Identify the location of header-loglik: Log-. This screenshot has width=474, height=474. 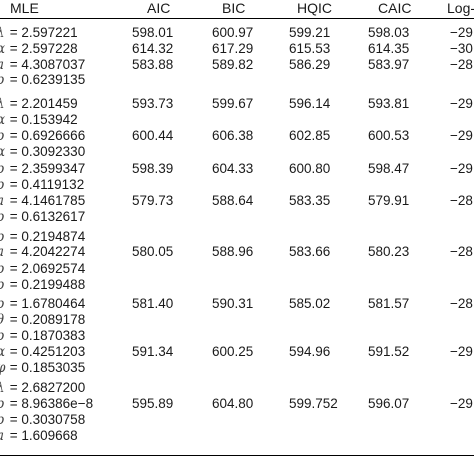
(460, 8).